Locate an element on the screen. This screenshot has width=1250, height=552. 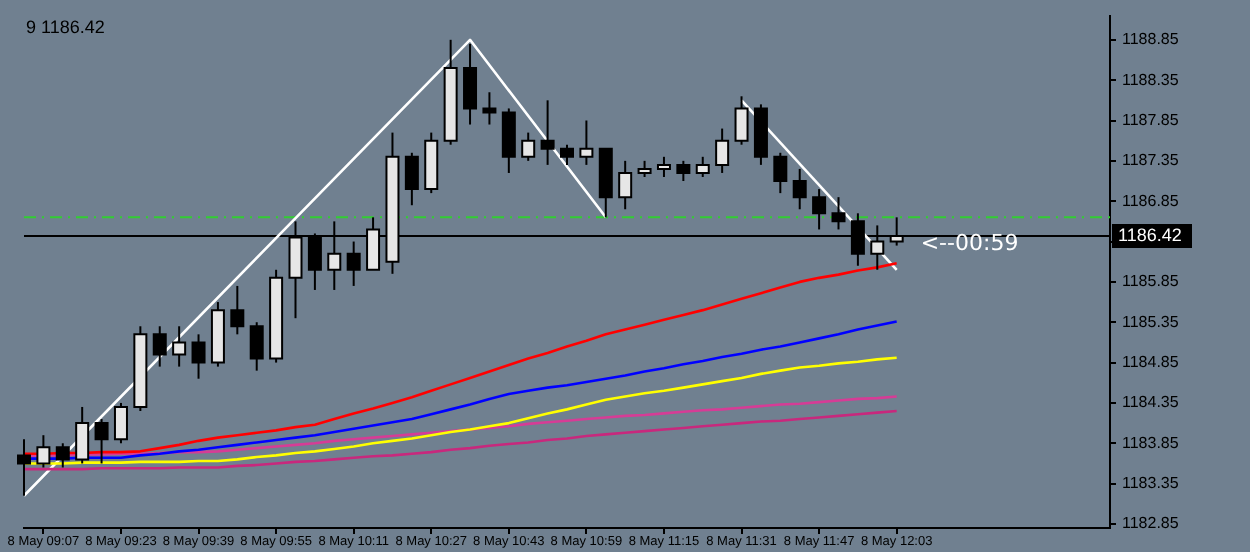
y-tick-label: 1184.85 is located at coordinates (1151, 361).